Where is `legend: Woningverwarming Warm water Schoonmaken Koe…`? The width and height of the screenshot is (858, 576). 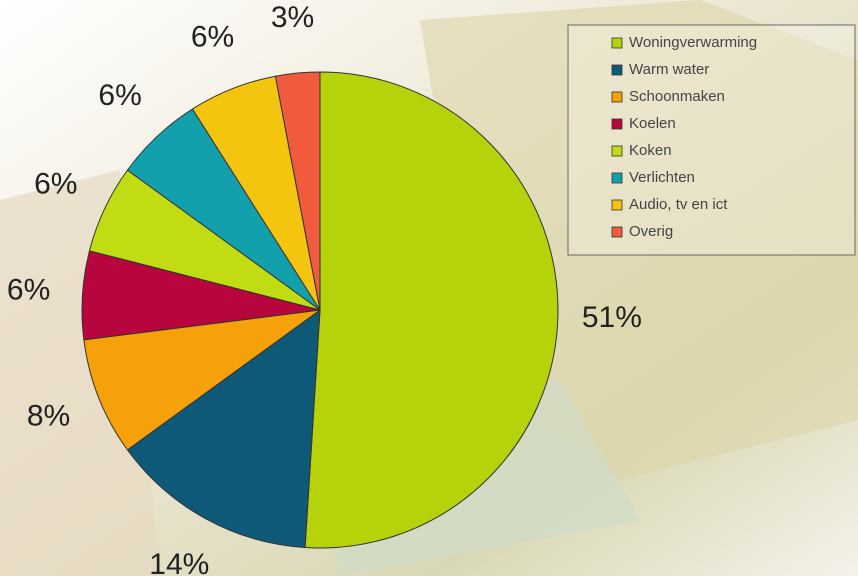 legend: Woningverwarming Warm water Schoonmaken Koe… is located at coordinates (684, 137).